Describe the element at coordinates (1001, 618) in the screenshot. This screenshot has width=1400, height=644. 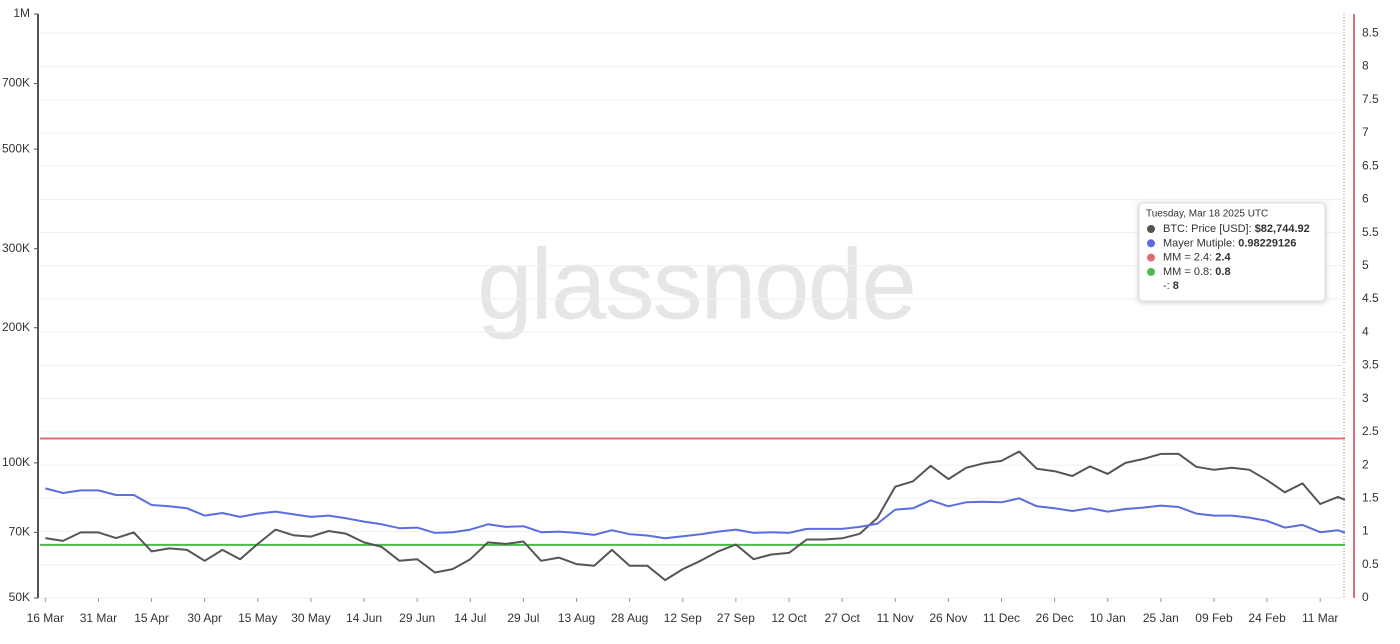
I see `x-tick-label: 11 Dec` at that location.